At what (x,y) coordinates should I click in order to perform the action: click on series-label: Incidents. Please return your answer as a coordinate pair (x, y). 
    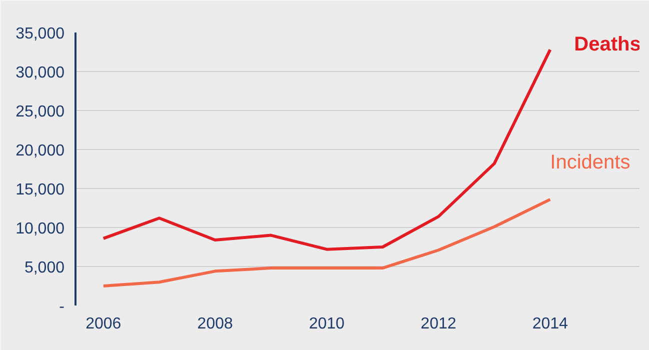
    Looking at the image, I should click on (590, 162).